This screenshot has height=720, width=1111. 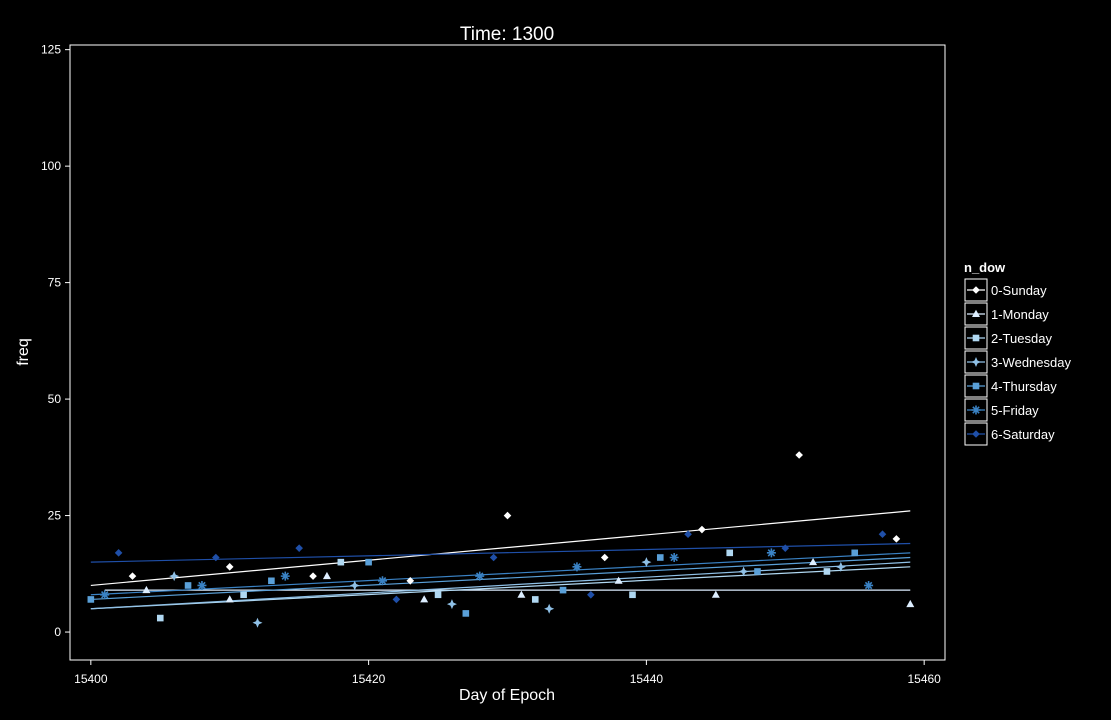 I want to click on y-axis-title: freq, so click(x=23, y=352).